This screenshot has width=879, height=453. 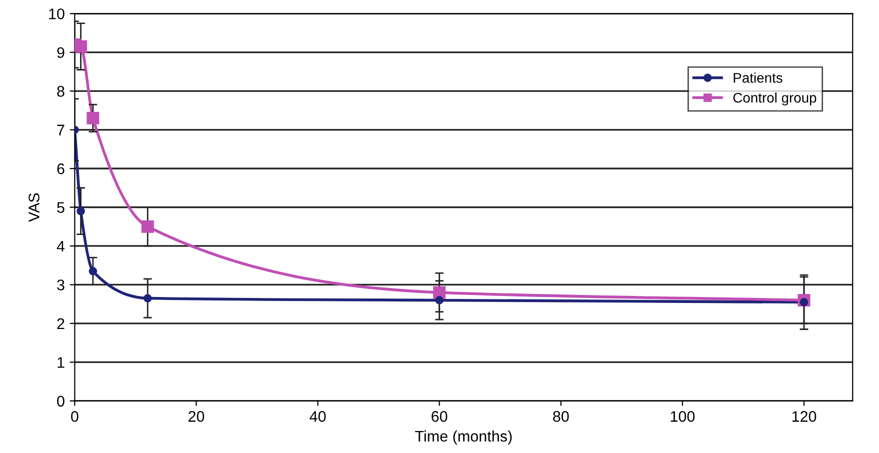 I want to click on legend-label: Patients, so click(x=758, y=77).